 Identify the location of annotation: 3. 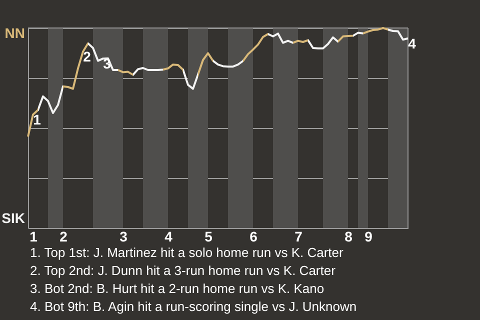
(107, 64).